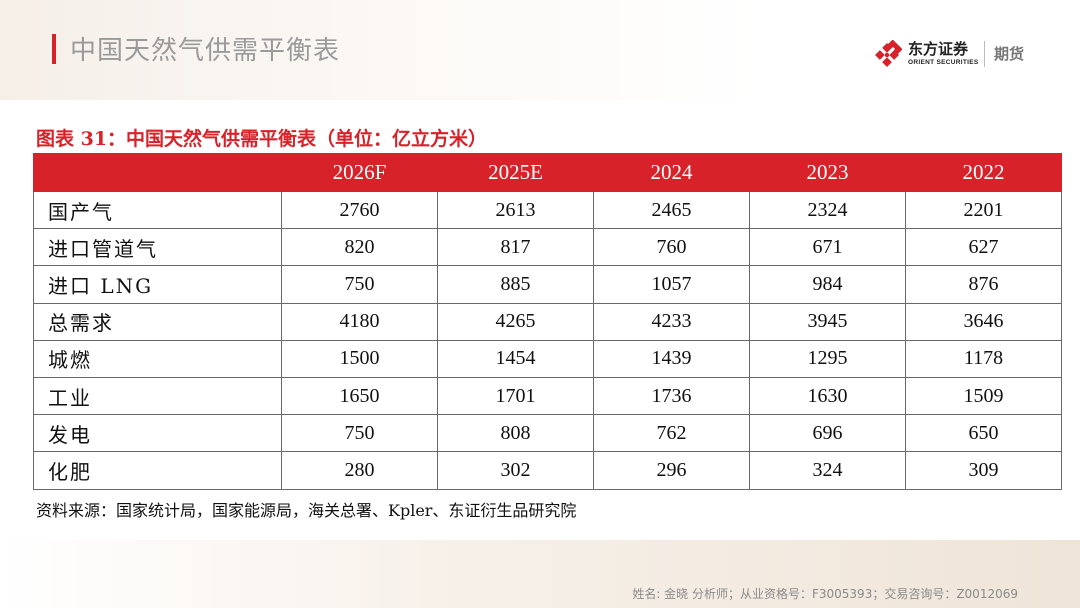 The height and width of the screenshot is (608, 1080). I want to click on header-cell-2024: 2024, so click(671, 172).